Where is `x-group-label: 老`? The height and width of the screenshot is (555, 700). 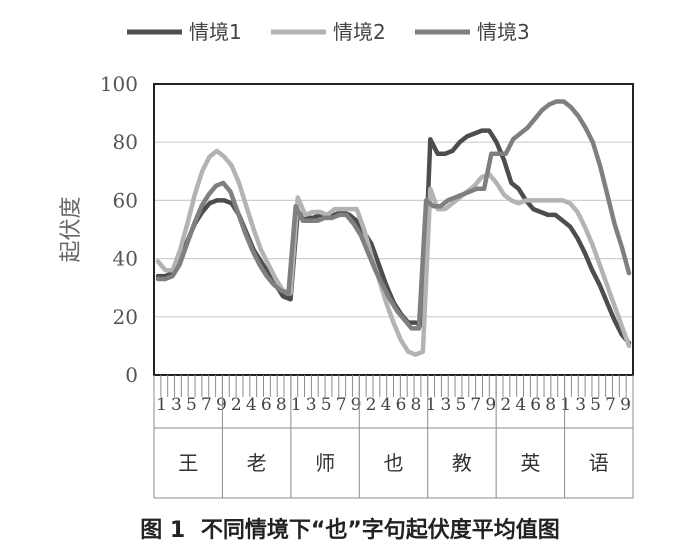 x-group-label: 老 is located at coordinates (257, 463).